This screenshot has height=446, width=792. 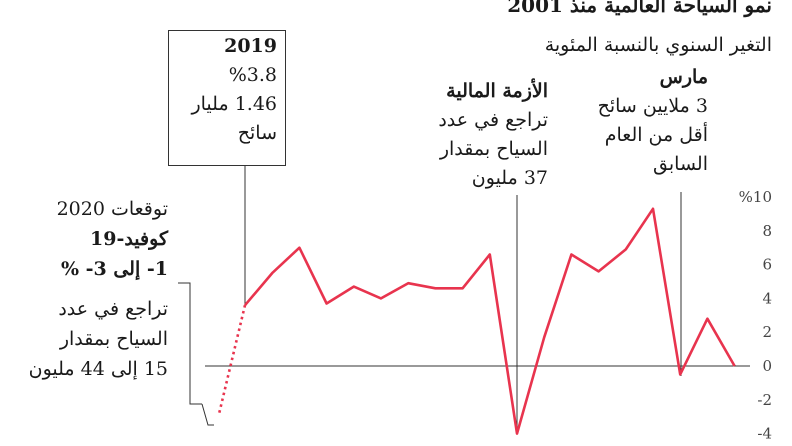 What do you see at coordinates (112, 209) in the screenshot?
I see `annotation-forecast-line1: توقعات 2020` at bounding box center [112, 209].